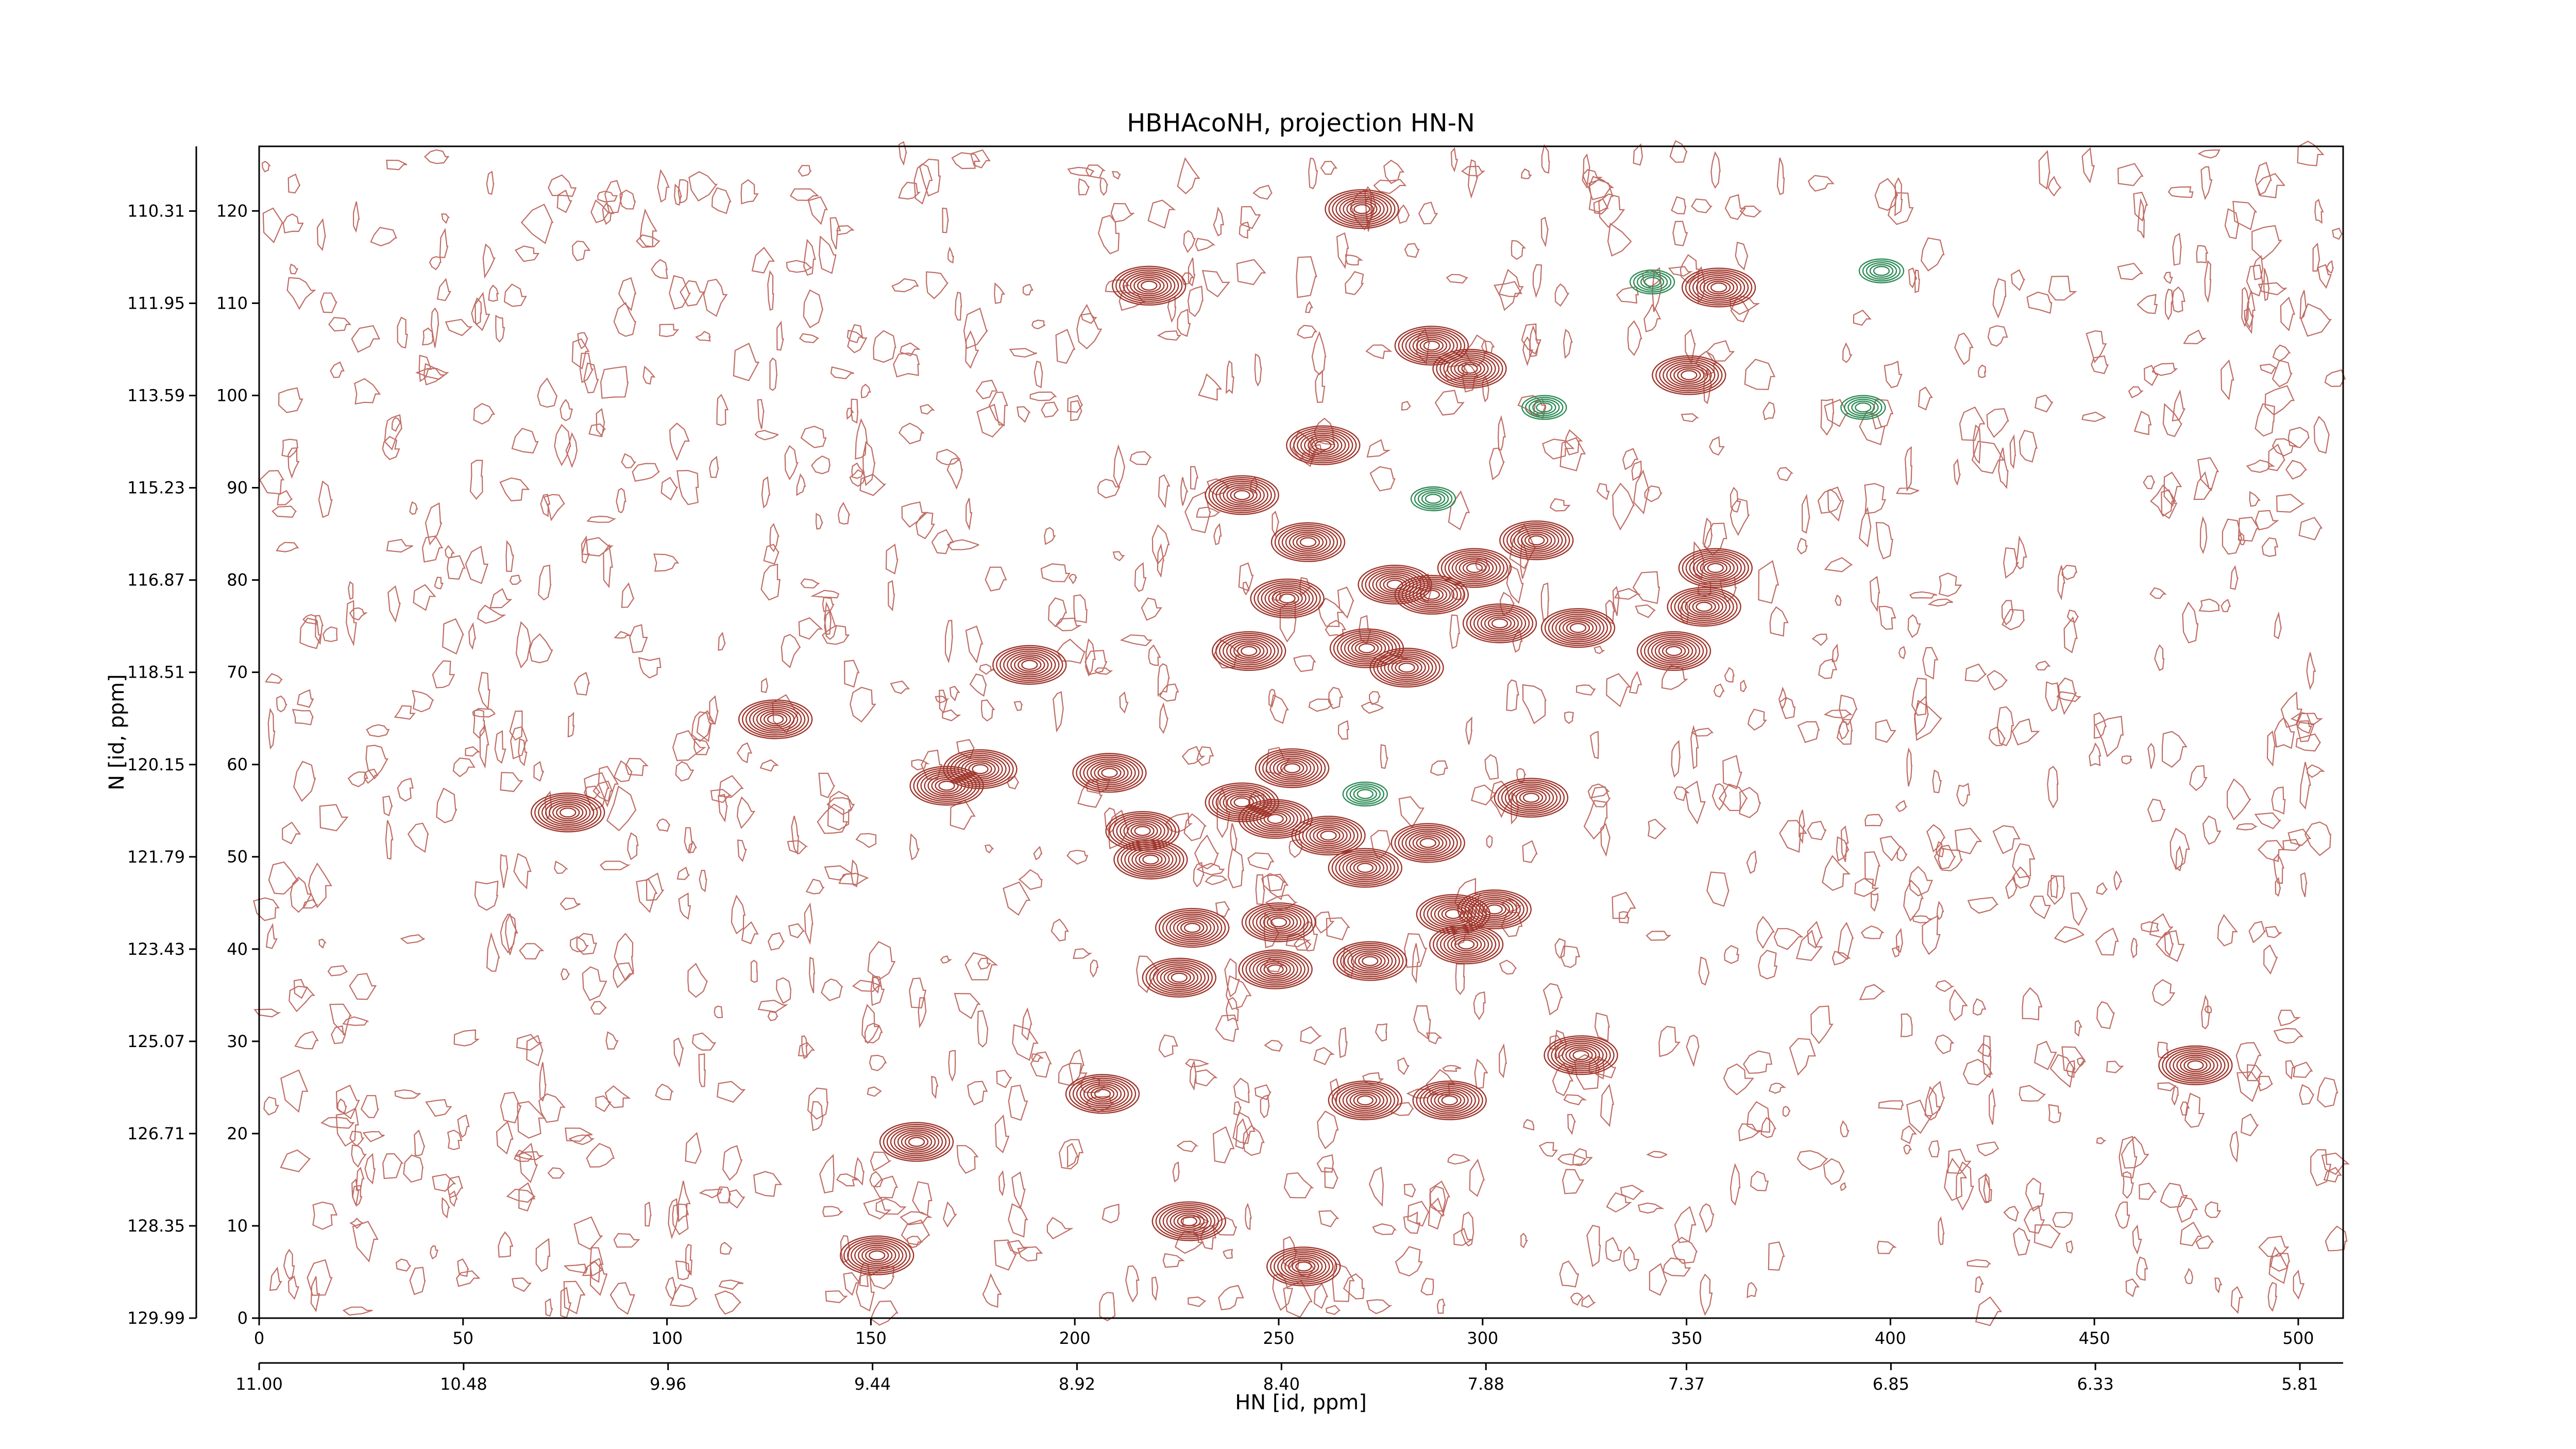 This screenshot has height=1449, width=2576. I want to click on x2-tick-label: 8.92, so click(1077, 1384).